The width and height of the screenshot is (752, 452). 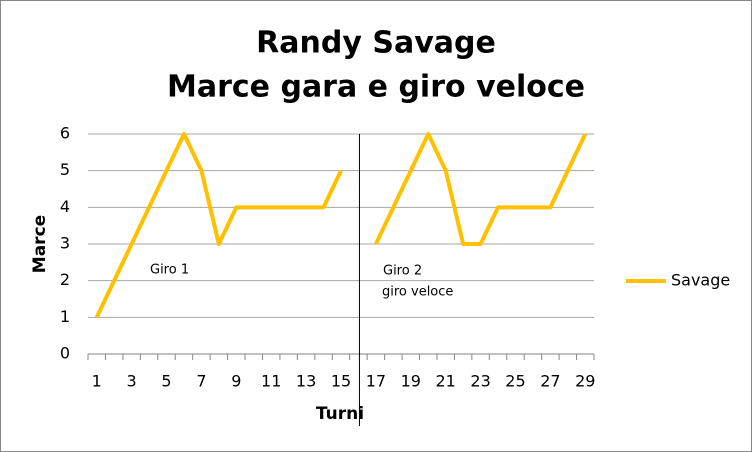 What do you see at coordinates (65, 169) in the screenshot?
I see `y-tick-label: 5` at bounding box center [65, 169].